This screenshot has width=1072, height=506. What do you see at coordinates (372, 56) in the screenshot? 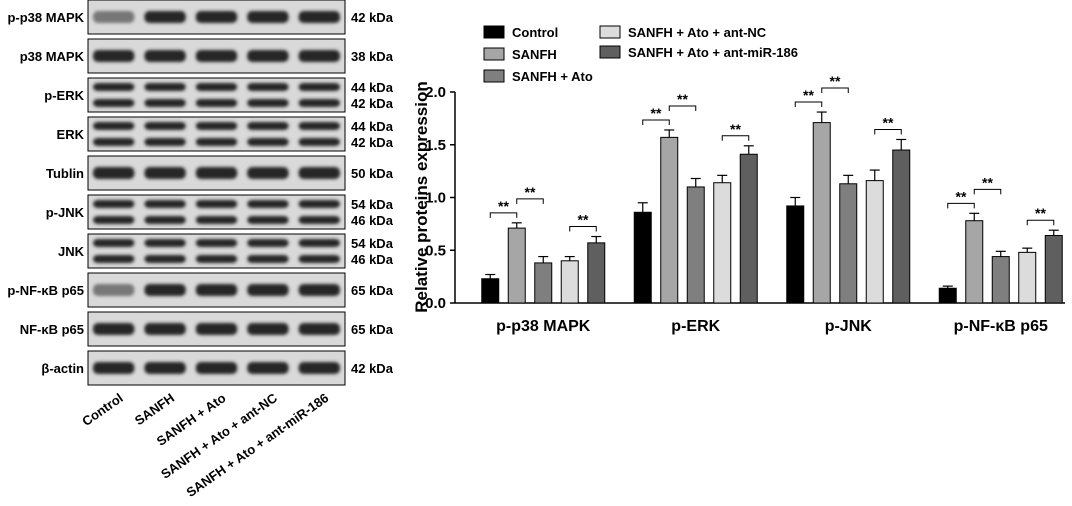
I see `blot-kda-label: 38 kDa` at bounding box center [372, 56].